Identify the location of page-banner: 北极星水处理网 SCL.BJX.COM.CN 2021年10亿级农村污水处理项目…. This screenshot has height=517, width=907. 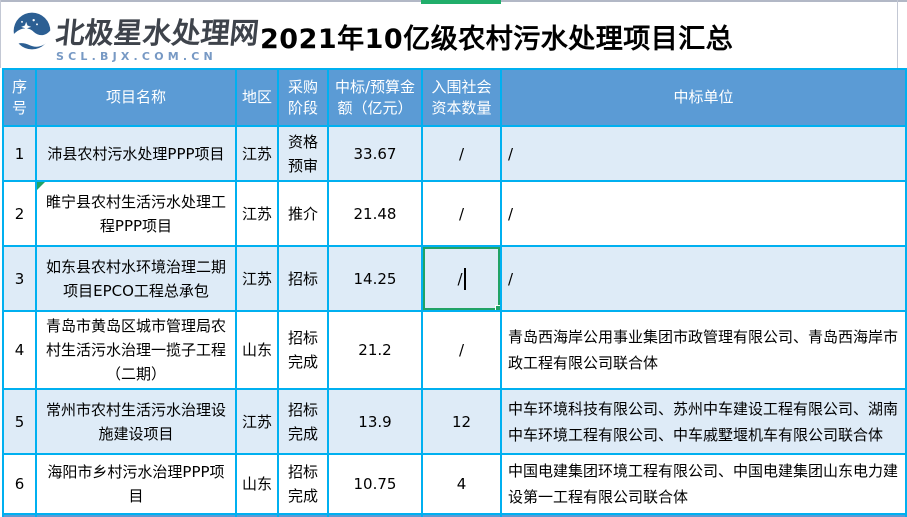
(453, 34).